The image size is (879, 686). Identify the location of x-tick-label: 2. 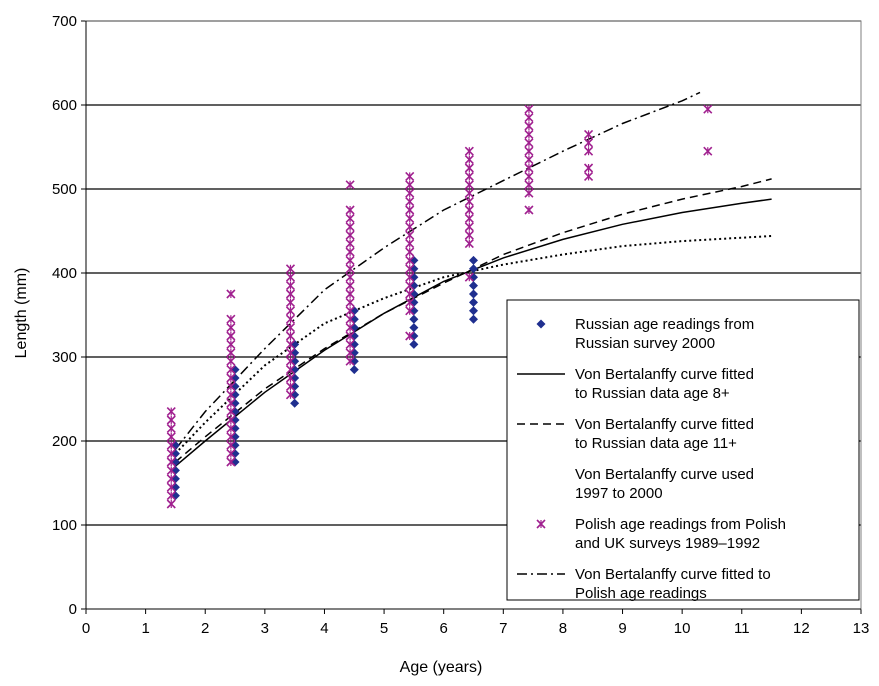
(205, 628).